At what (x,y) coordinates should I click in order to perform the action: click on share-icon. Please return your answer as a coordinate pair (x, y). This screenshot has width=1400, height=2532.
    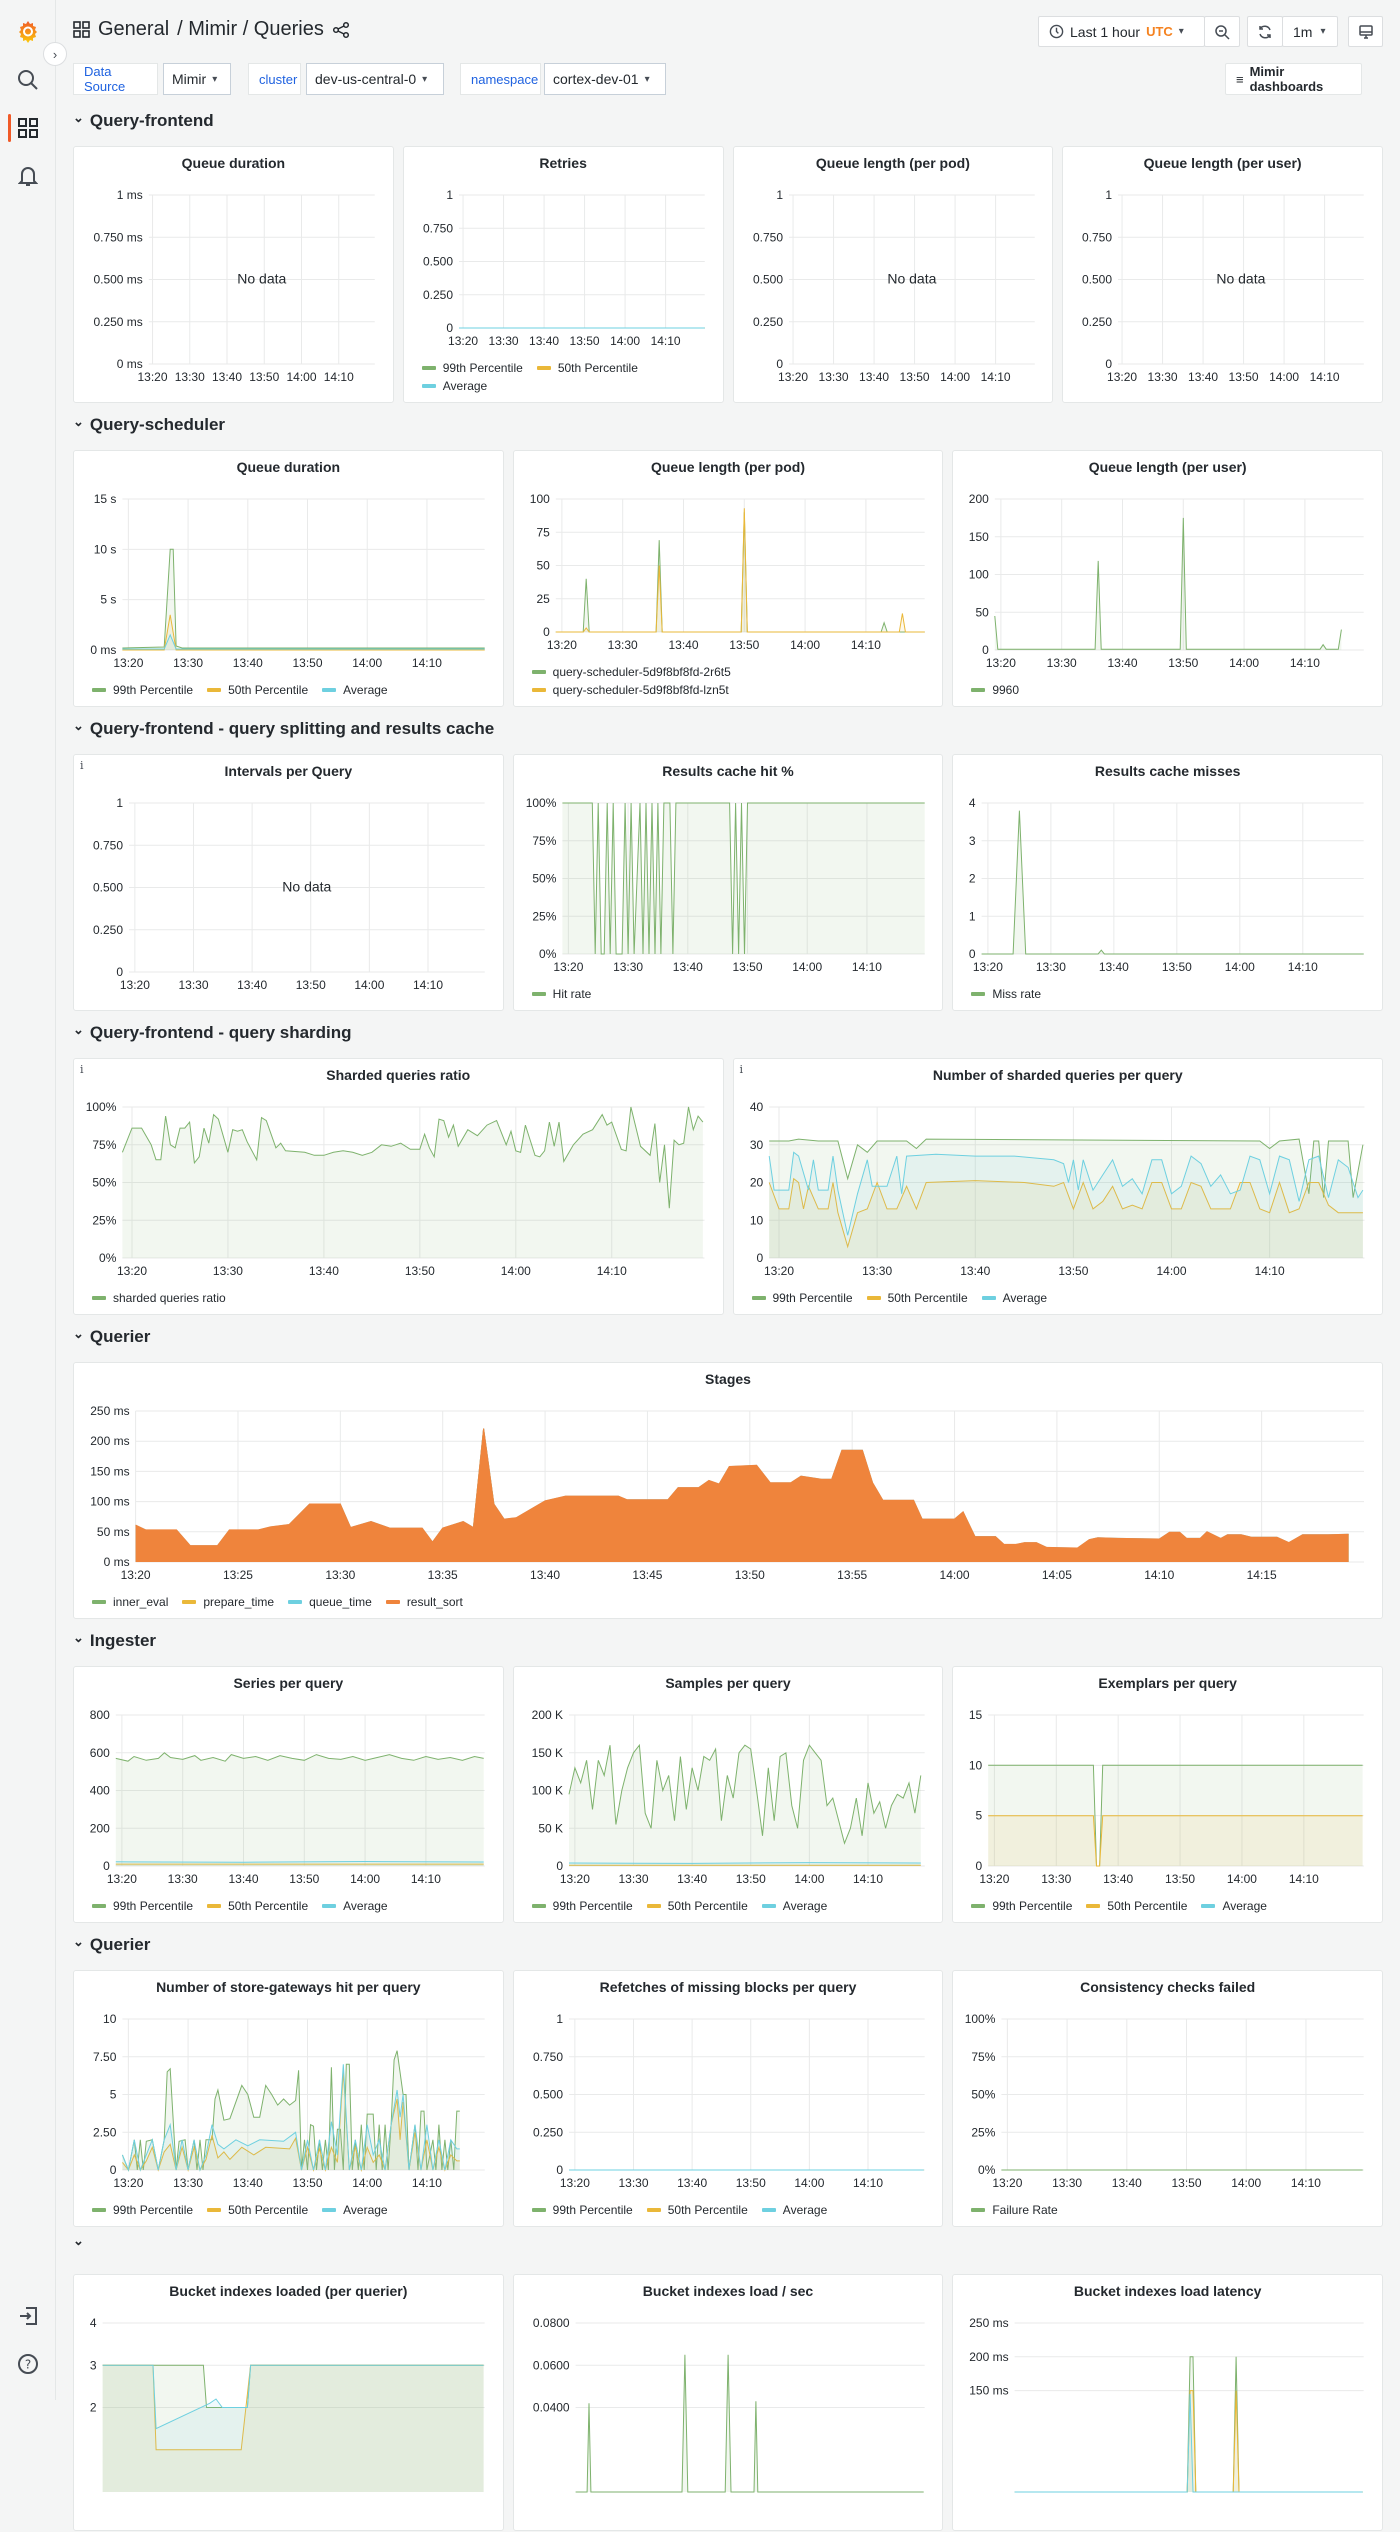
    Looking at the image, I should click on (341, 30).